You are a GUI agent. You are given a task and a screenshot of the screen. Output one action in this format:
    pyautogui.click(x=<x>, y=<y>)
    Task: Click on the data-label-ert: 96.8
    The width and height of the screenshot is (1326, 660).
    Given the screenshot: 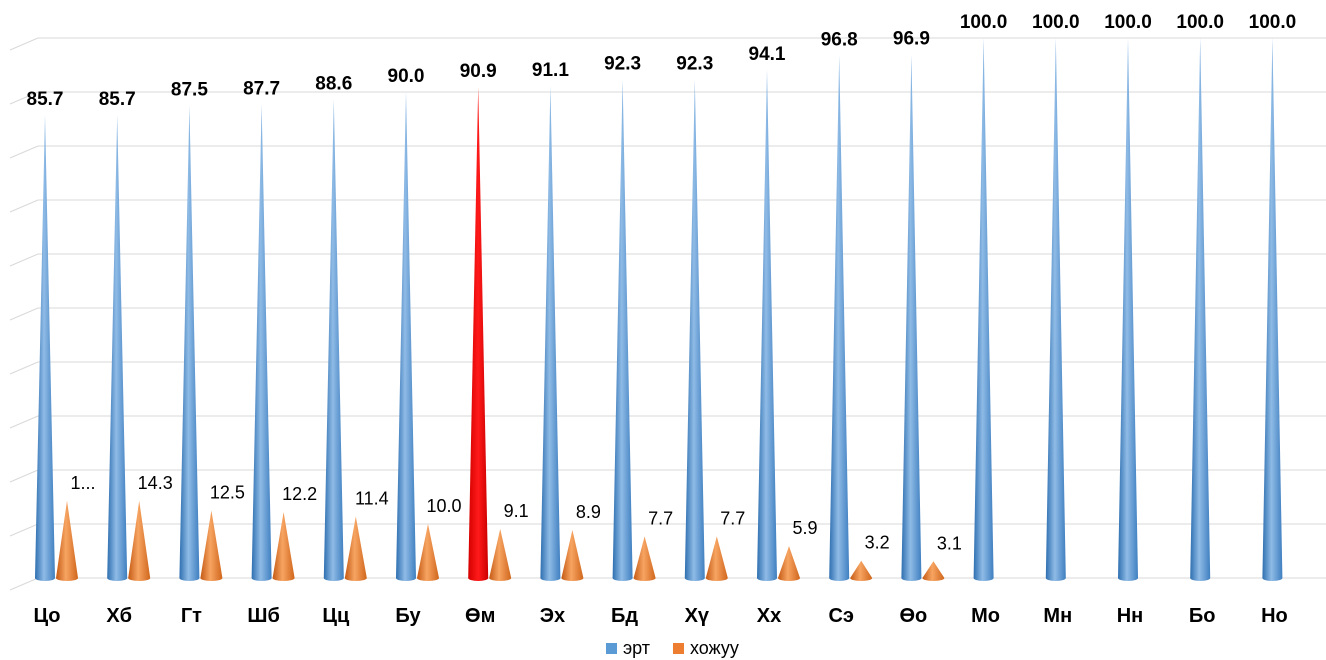 What is the action you would take?
    pyautogui.click(x=839, y=39)
    